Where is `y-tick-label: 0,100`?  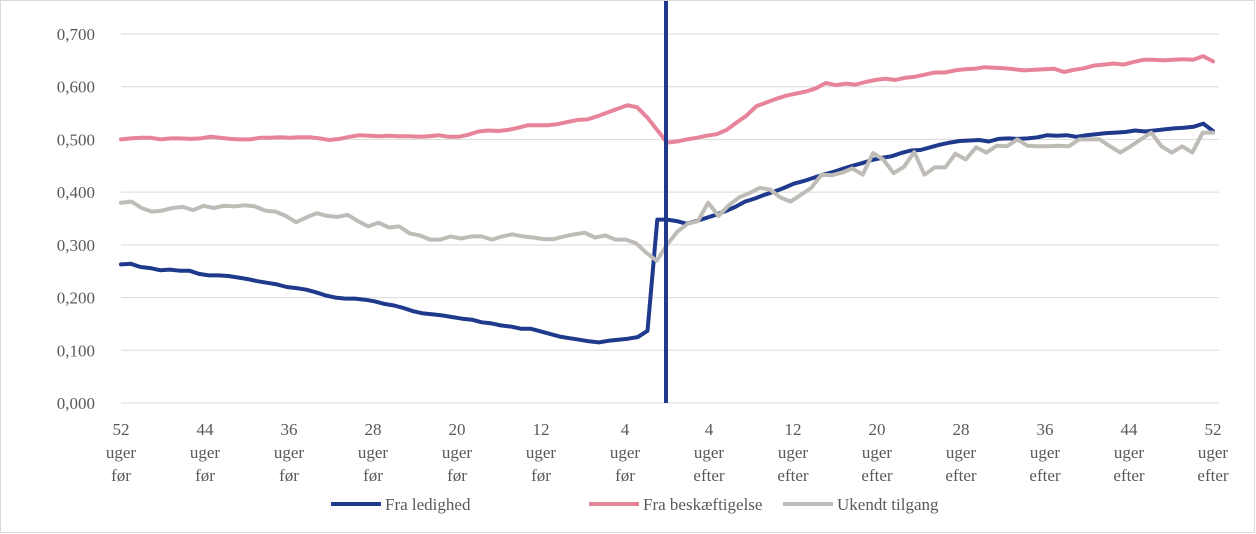 y-tick-label: 0,100 is located at coordinates (76, 350).